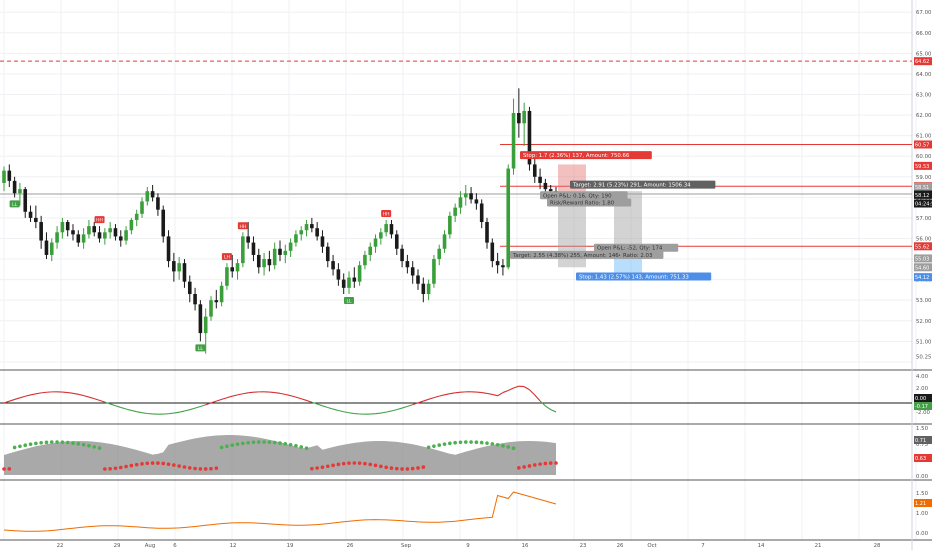 The image size is (932, 554). I want to click on osc-tick: -2.00, so click(923, 413).